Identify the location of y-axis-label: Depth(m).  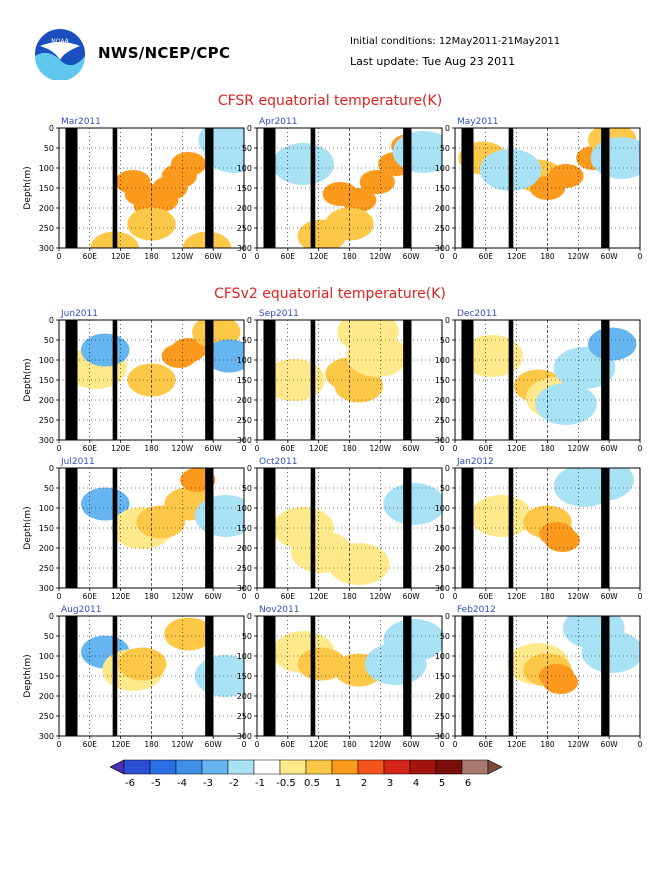
(28, 379).